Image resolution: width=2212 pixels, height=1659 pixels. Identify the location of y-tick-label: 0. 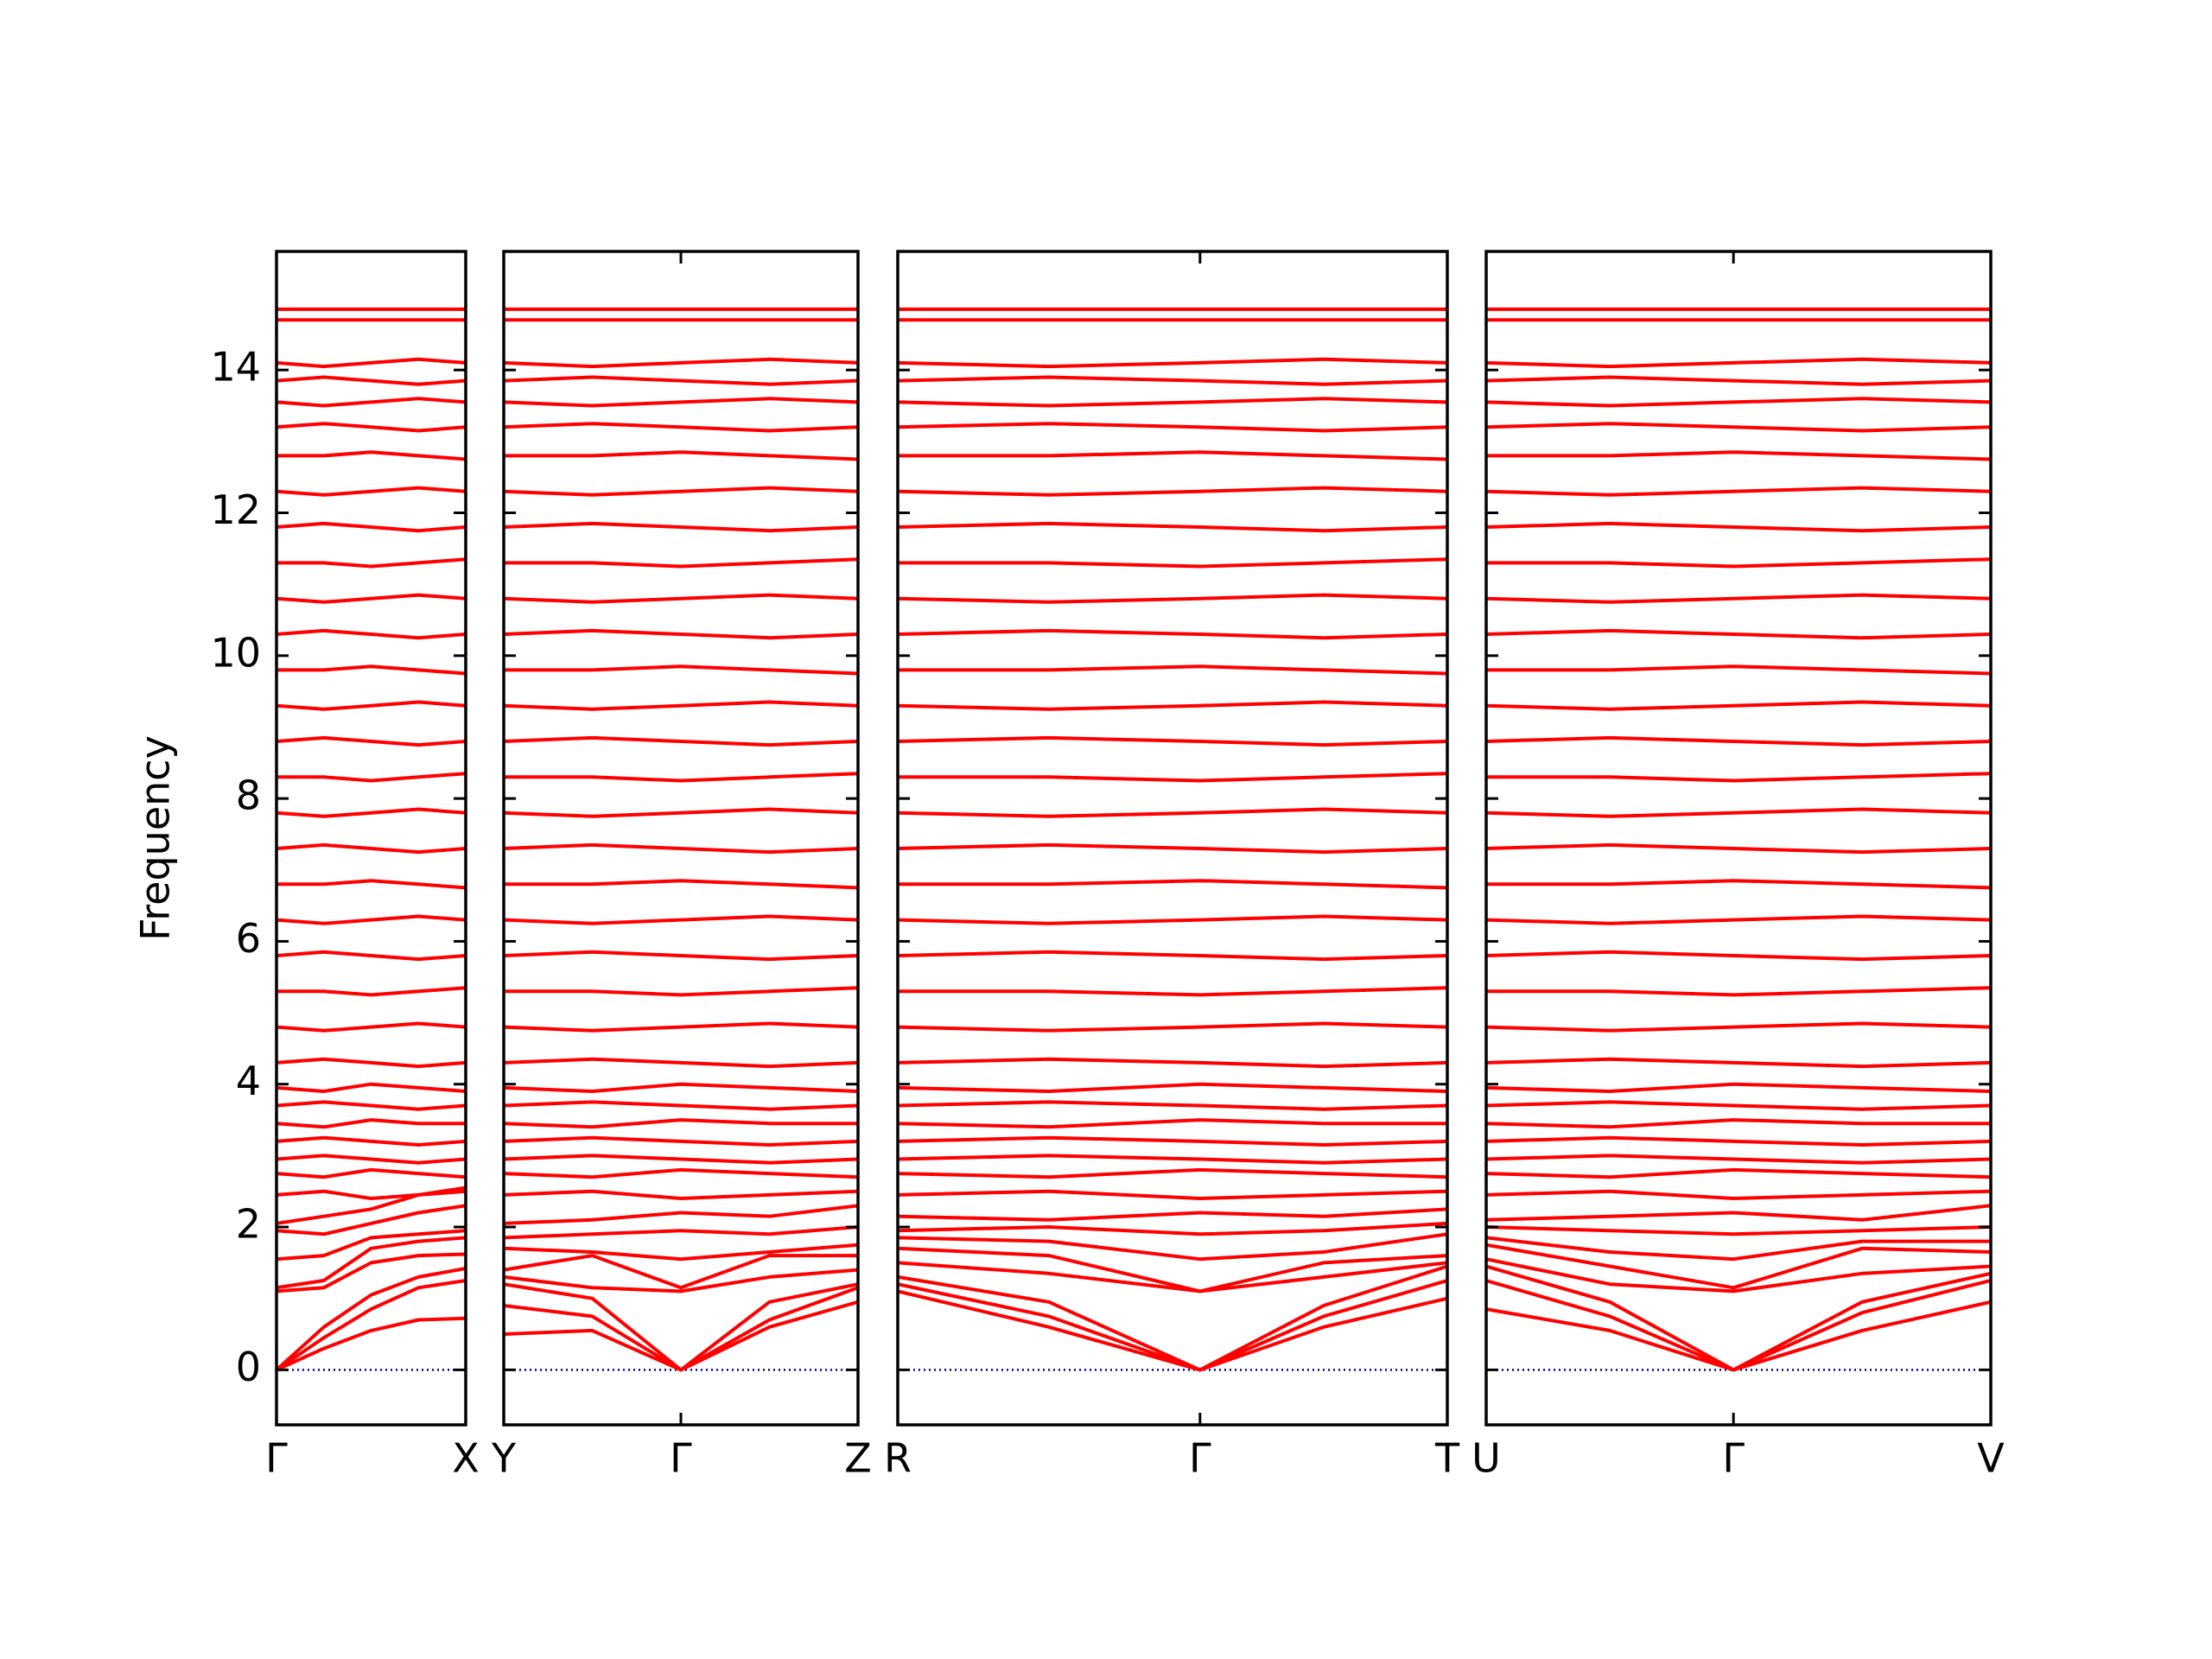
(248, 1367).